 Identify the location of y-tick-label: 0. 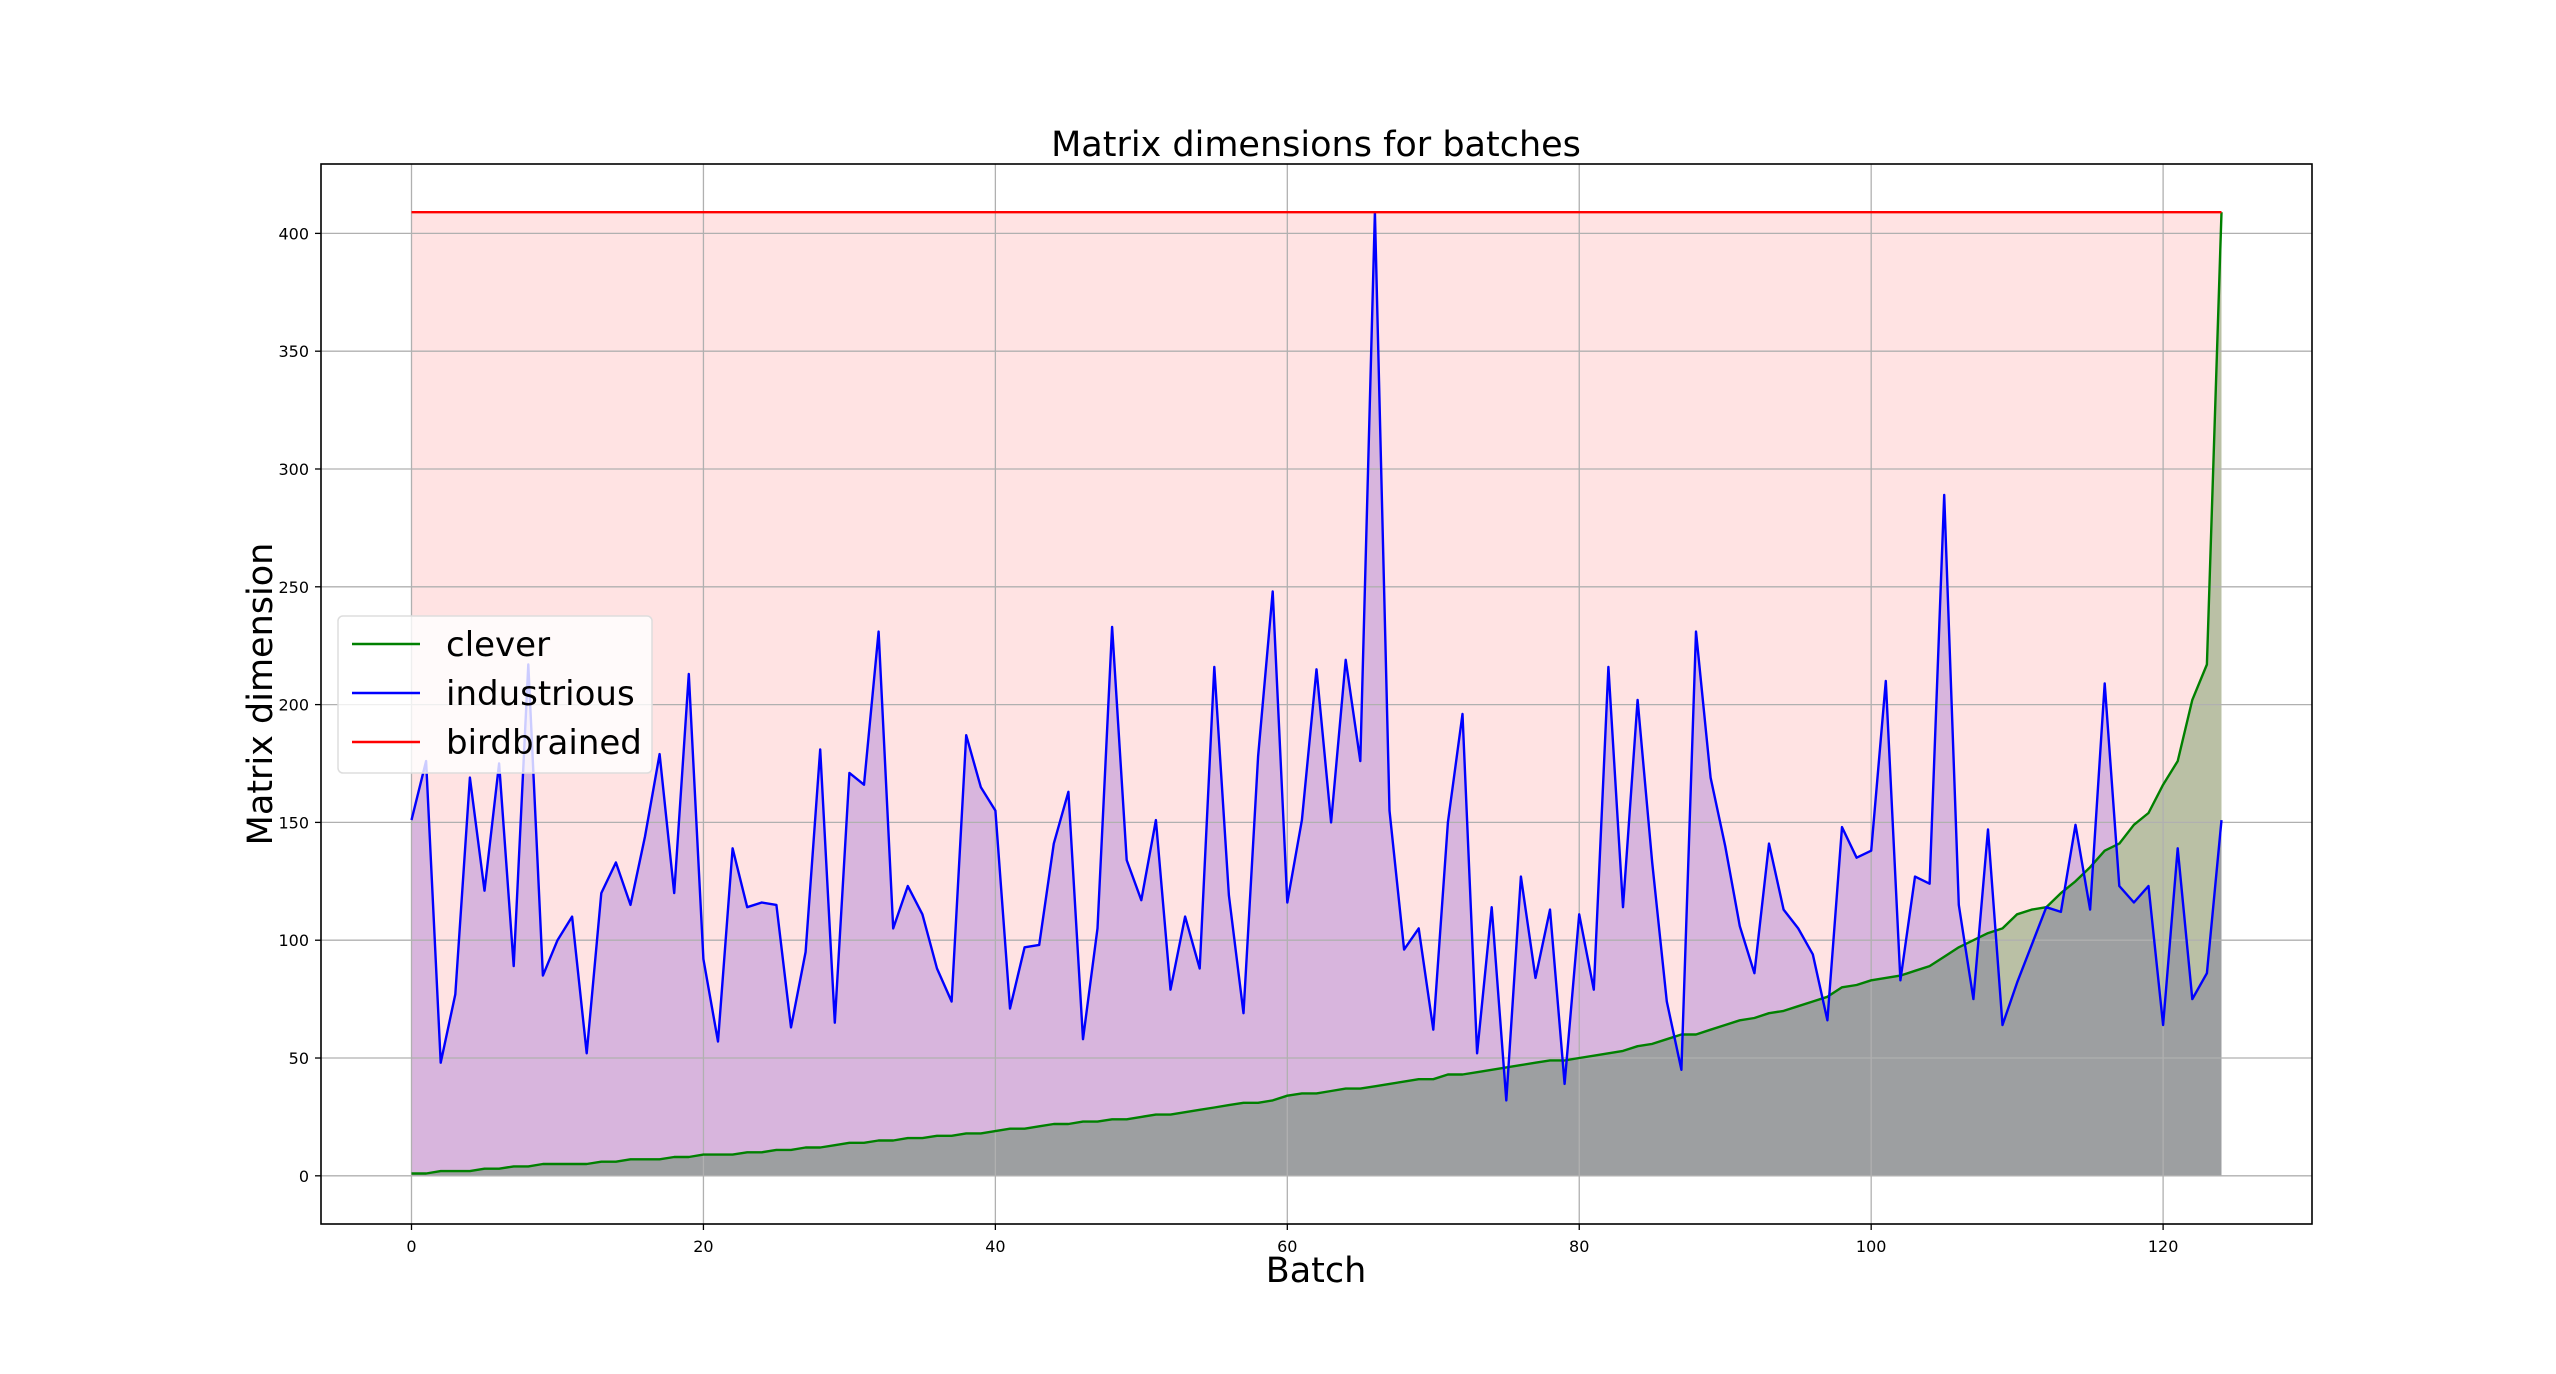
(304, 1176).